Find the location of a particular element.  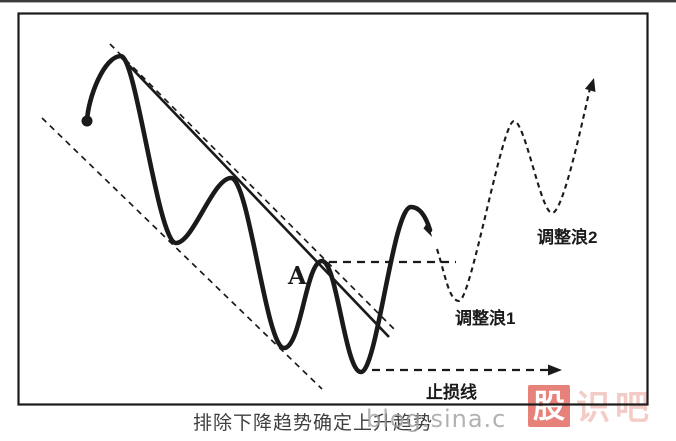

adjustment-wave-2-label: 调整浪2 is located at coordinates (567, 237).